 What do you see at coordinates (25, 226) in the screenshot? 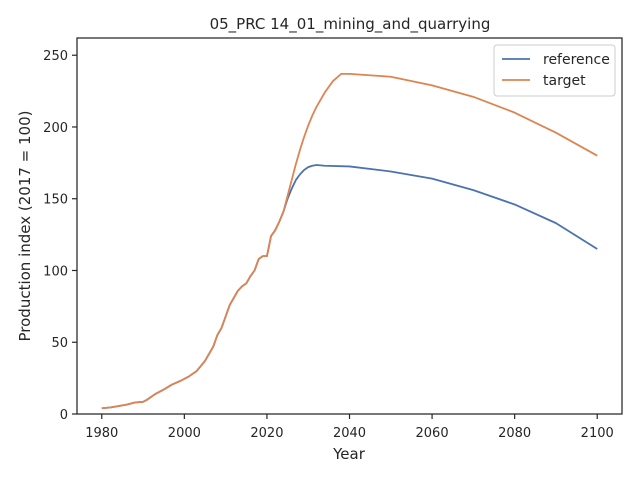
I see `y-axis-label: Production index (2017 = 100)` at bounding box center [25, 226].